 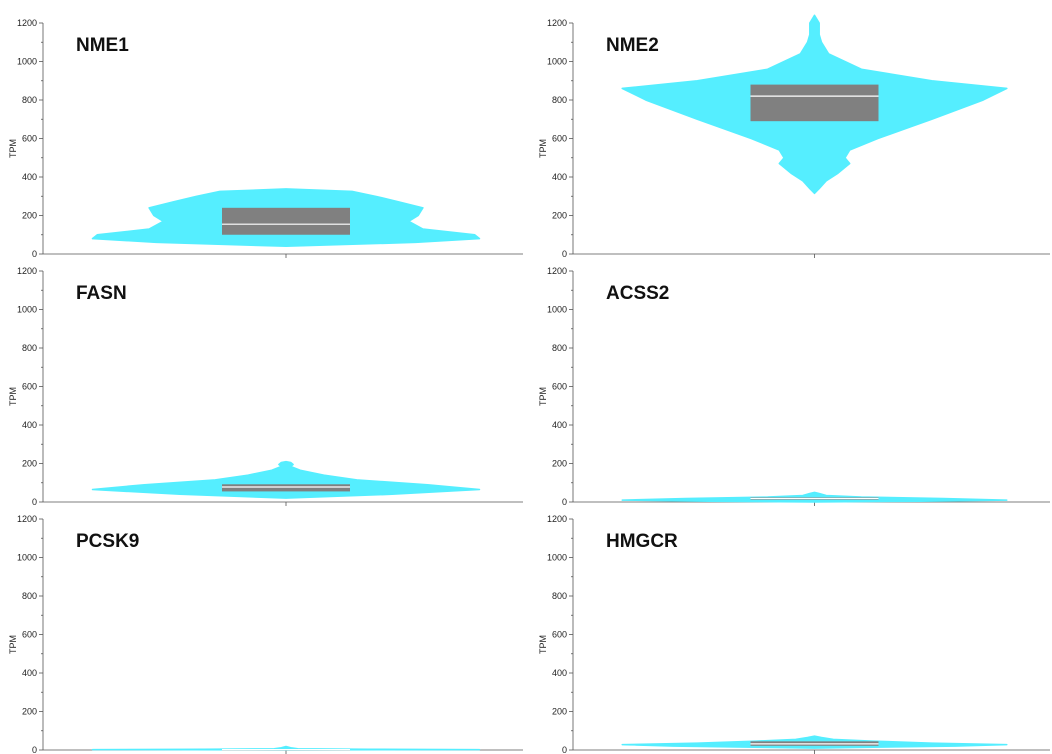 I want to click on panel-title: FASN, so click(x=101, y=293).